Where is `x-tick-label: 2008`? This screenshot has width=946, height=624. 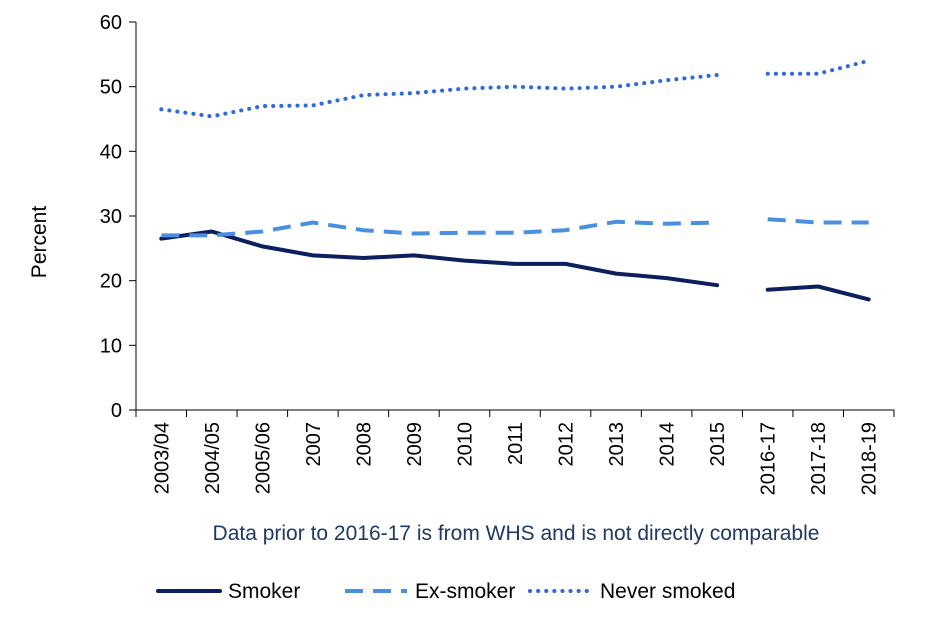
x-tick-label: 2008 is located at coordinates (364, 444).